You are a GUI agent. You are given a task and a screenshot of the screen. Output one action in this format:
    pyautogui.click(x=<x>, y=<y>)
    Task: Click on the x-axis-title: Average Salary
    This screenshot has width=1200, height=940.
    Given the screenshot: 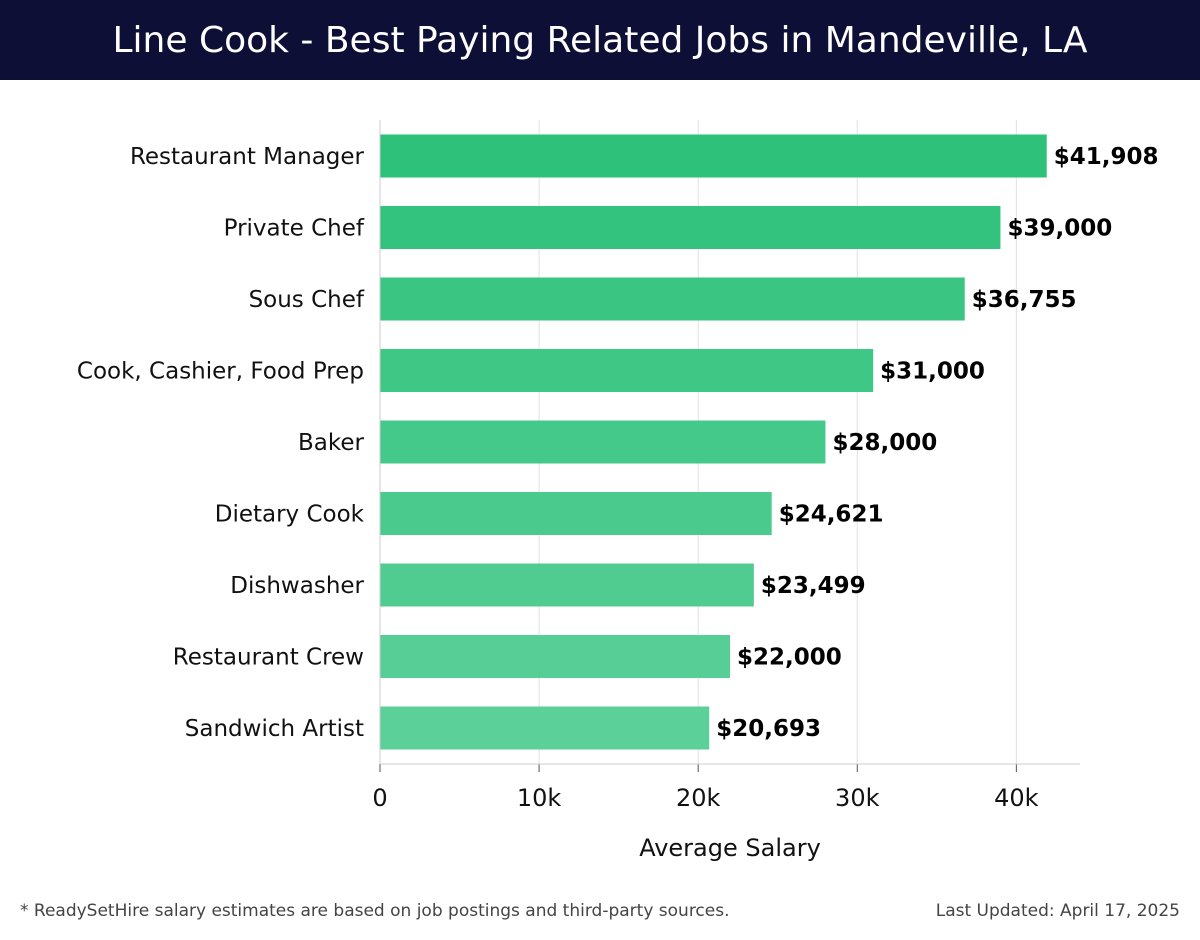 What is the action you would take?
    pyautogui.click(x=730, y=848)
    